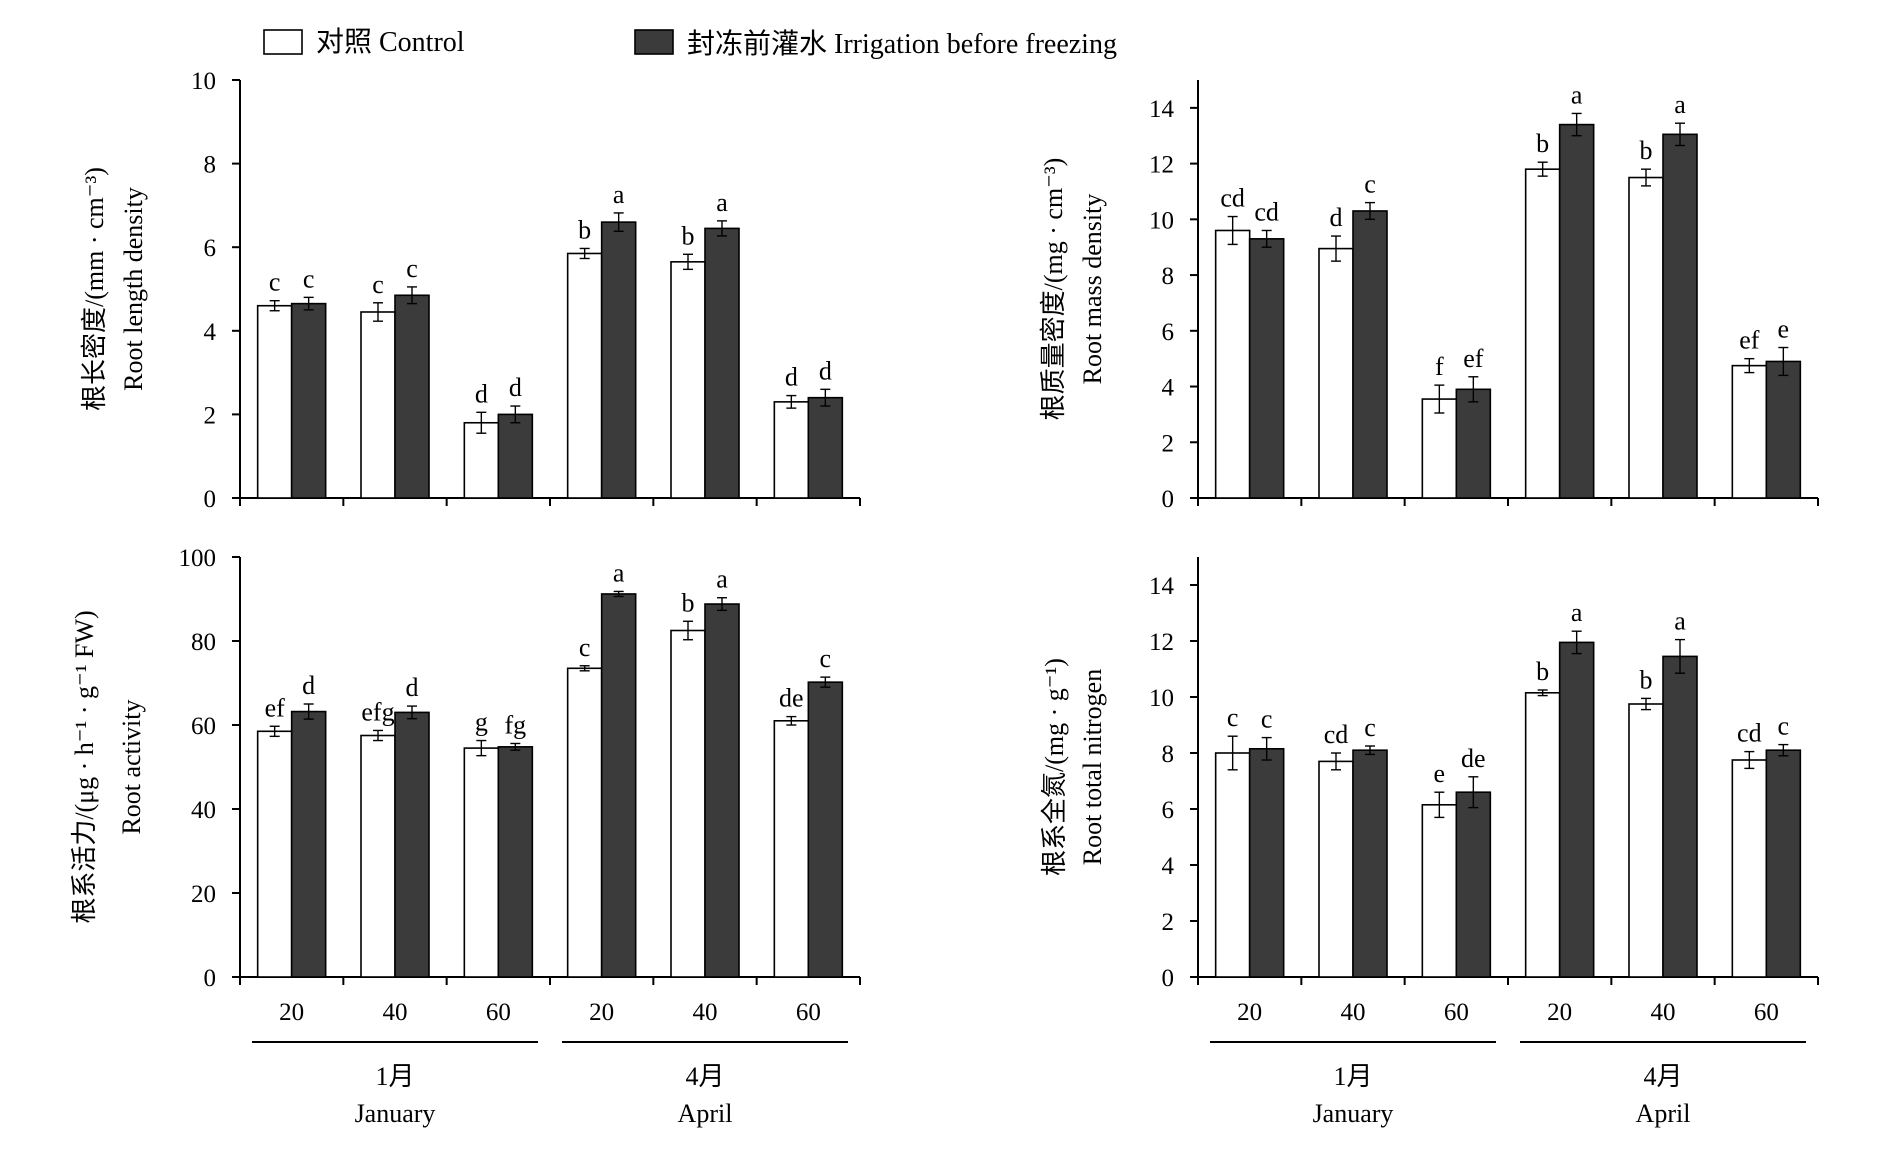  Describe the element at coordinates (1473, 358) in the screenshot. I see `significance-label-irrigation: ef` at that location.